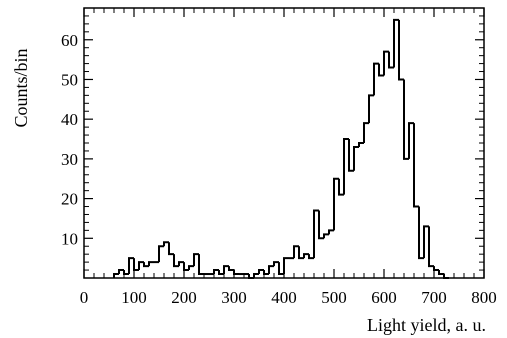  Describe the element at coordinates (434, 297) in the screenshot. I see `x-tick-label: 700` at that location.